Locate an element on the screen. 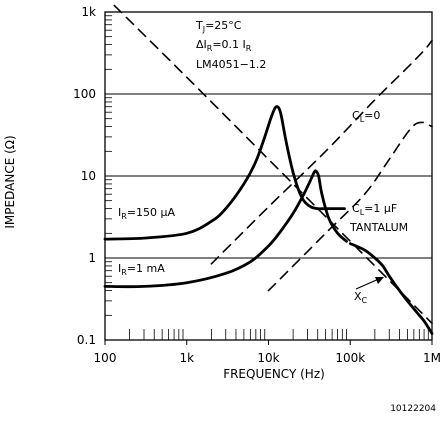 This screenshot has height=437, width=445. x-tick-label: 1k is located at coordinates (186, 358).